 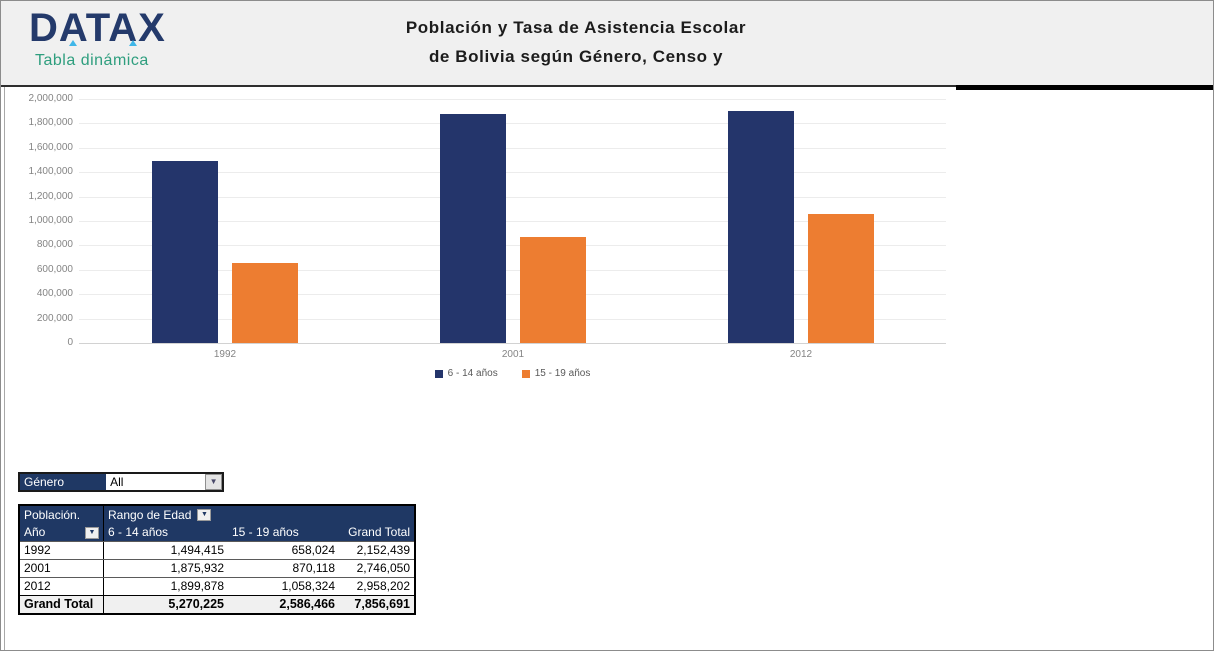 I want to click on pivot-value-cell: 2,746,050, so click(x=383, y=568).